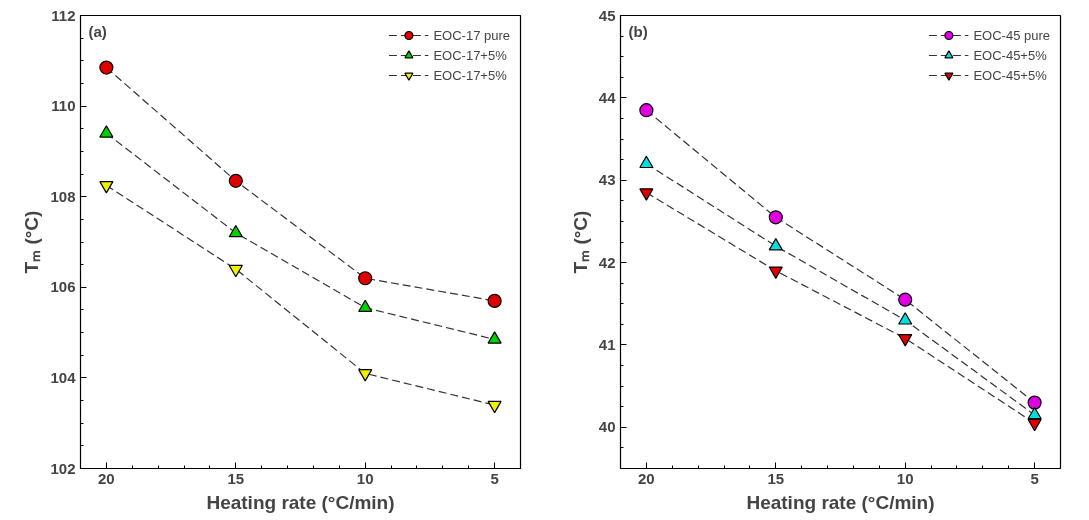 This screenshot has height=520, width=1089. What do you see at coordinates (63, 377) in the screenshot?
I see `y-tick-label: 104` at bounding box center [63, 377].